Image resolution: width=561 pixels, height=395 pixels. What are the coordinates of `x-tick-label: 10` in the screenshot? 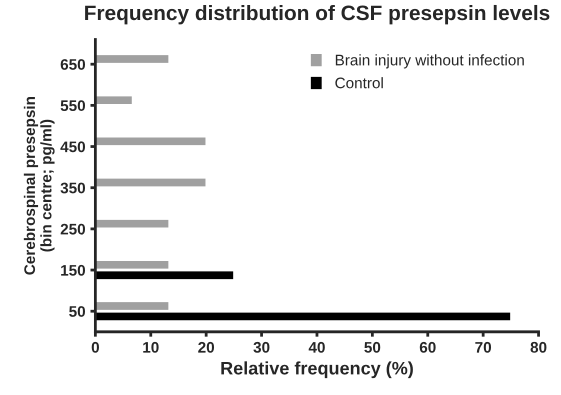 It's located at (151, 347).